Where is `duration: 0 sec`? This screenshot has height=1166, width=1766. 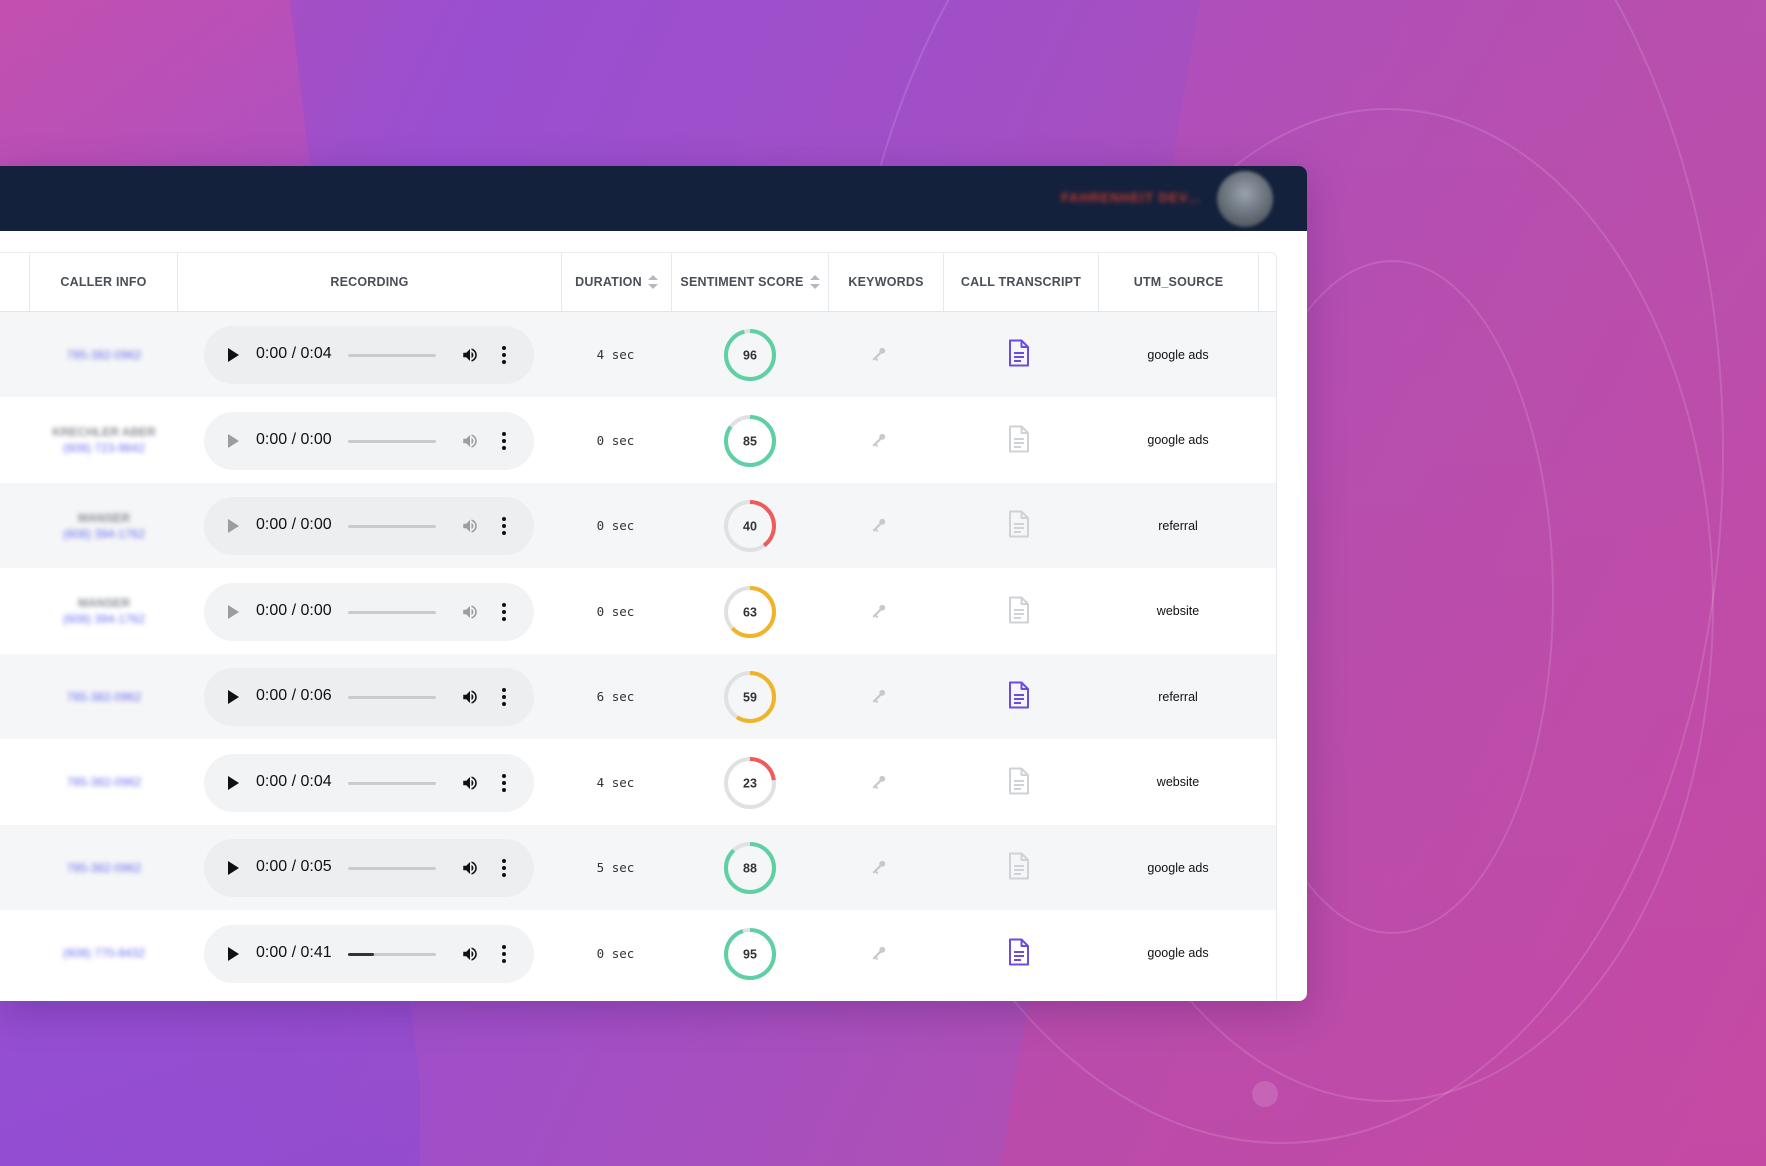 duration: 0 sec is located at coordinates (615, 611).